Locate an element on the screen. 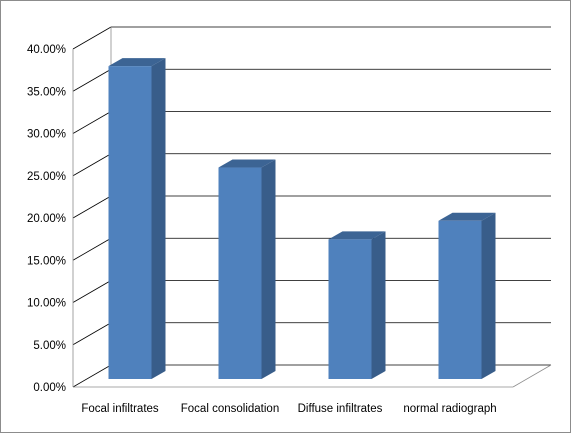 The width and height of the screenshot is (571, 434). x-category-label: Diffuse infiltrates is located at coordinates (340, 409).